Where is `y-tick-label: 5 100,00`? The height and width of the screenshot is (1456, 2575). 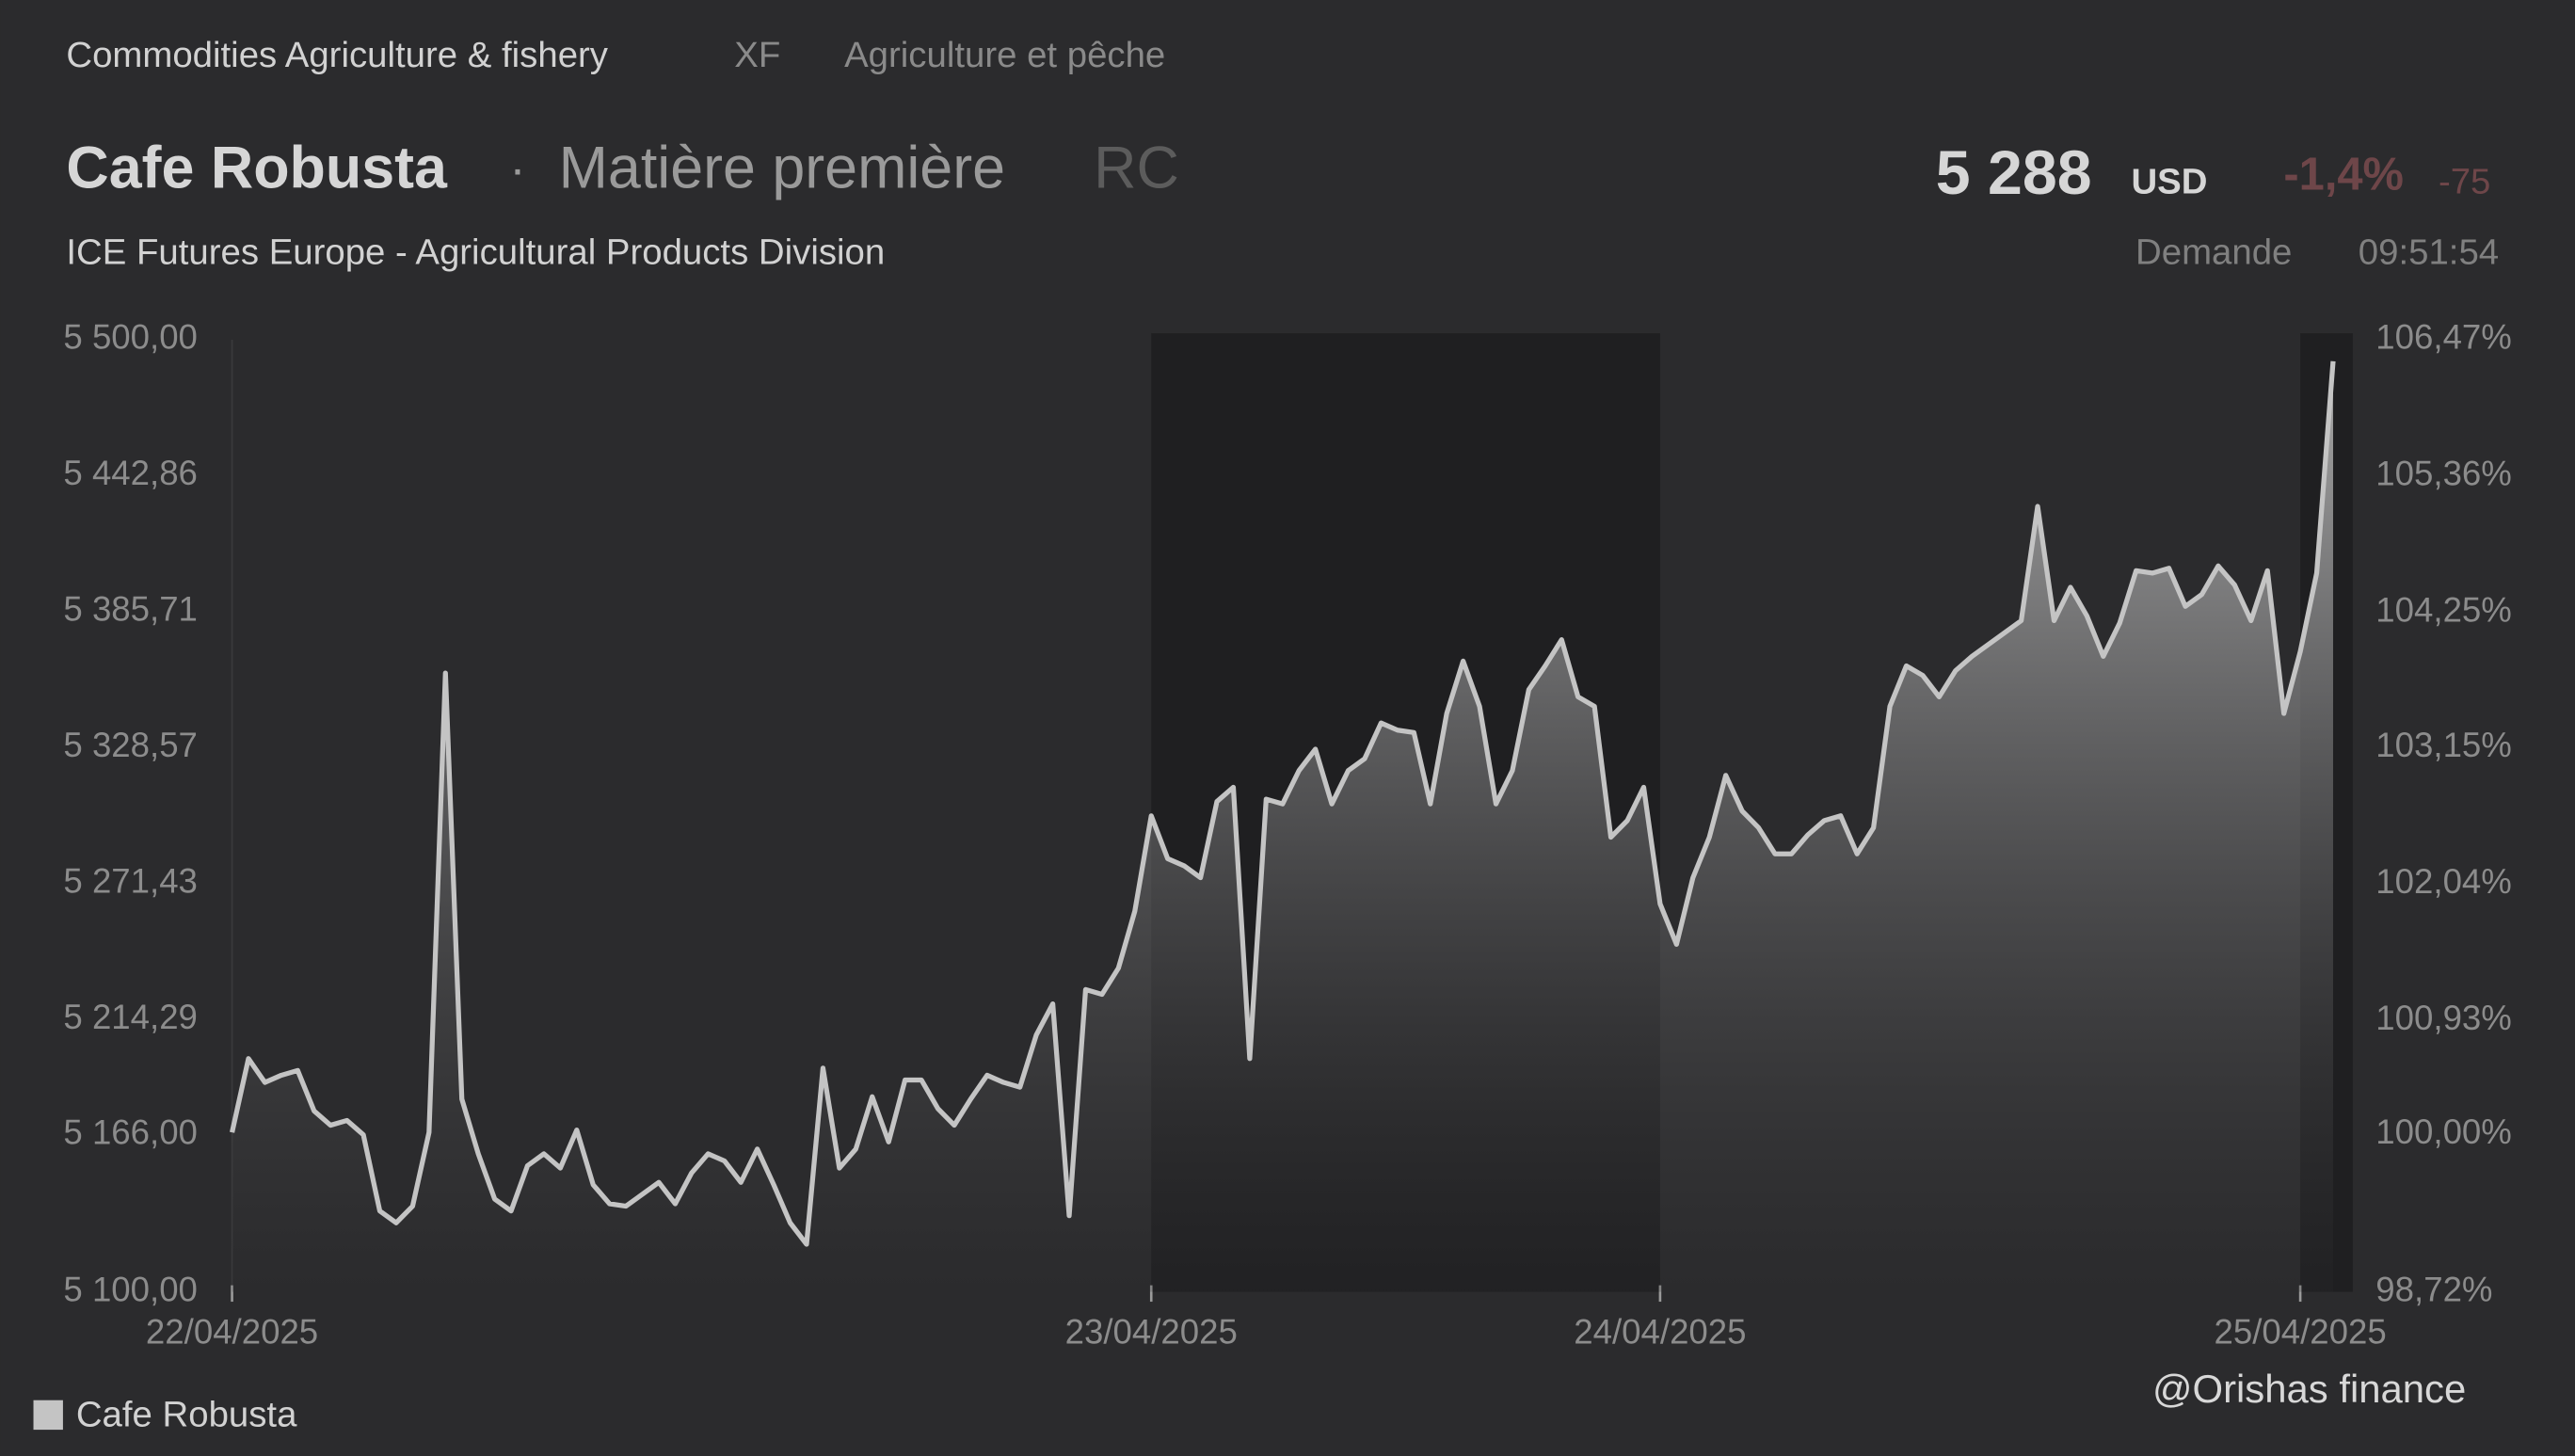
y-tick-label: 5 100,00 is located at coordinates (130, 1289).